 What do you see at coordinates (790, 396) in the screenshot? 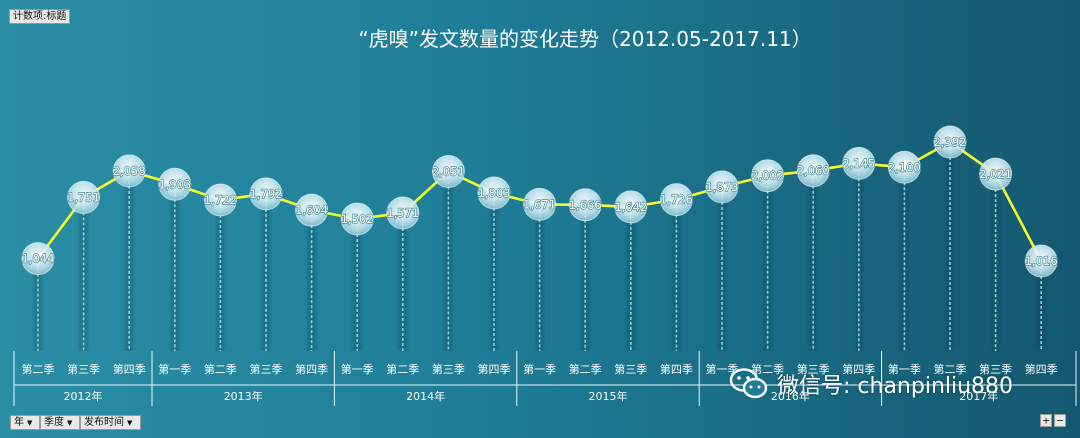
I see `year-tick-label: 2016年` at bounding box center [790, 396].